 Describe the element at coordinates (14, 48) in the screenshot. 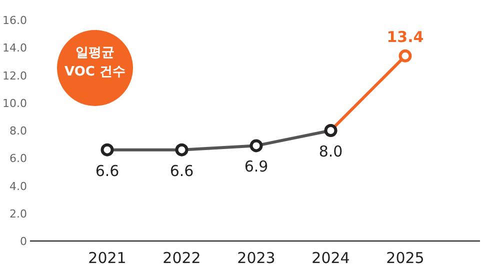

I see `y-tick-label: 14.0` at that location.